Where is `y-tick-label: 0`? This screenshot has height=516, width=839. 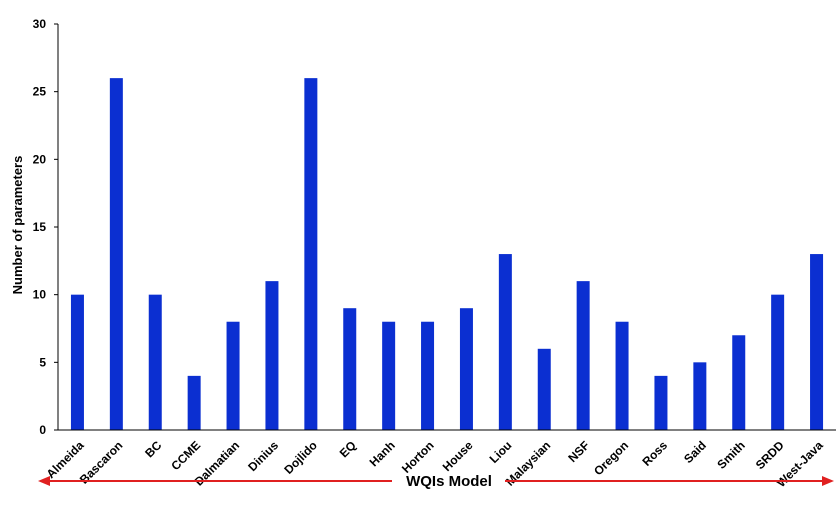
y-tick-label: 0 is located at coordinates (42, 430).